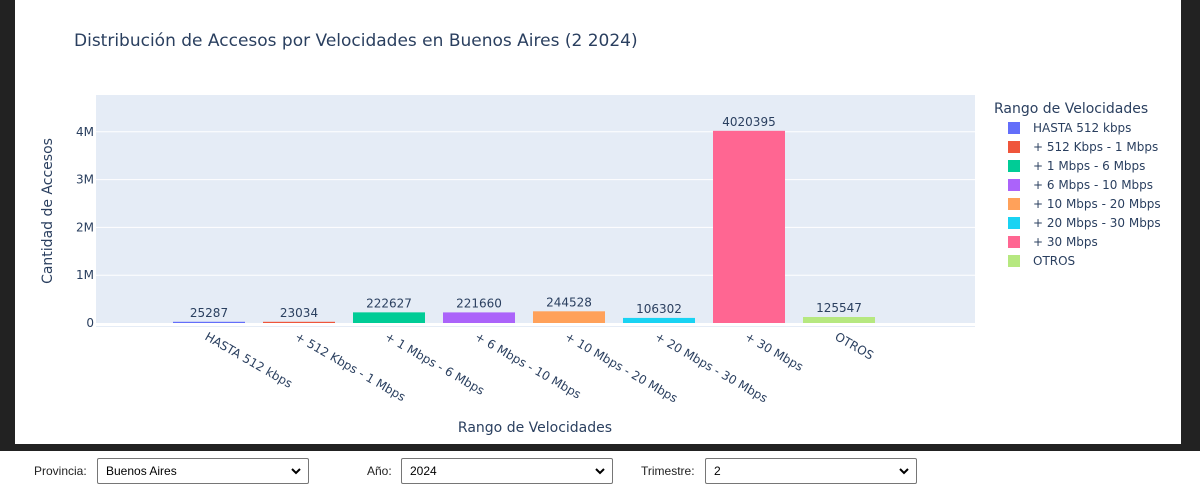 This screenshot has height=496, width=1200. I want to click on legend-label: + 20 Mbps - 30 Mbps, so click(1097, 223).